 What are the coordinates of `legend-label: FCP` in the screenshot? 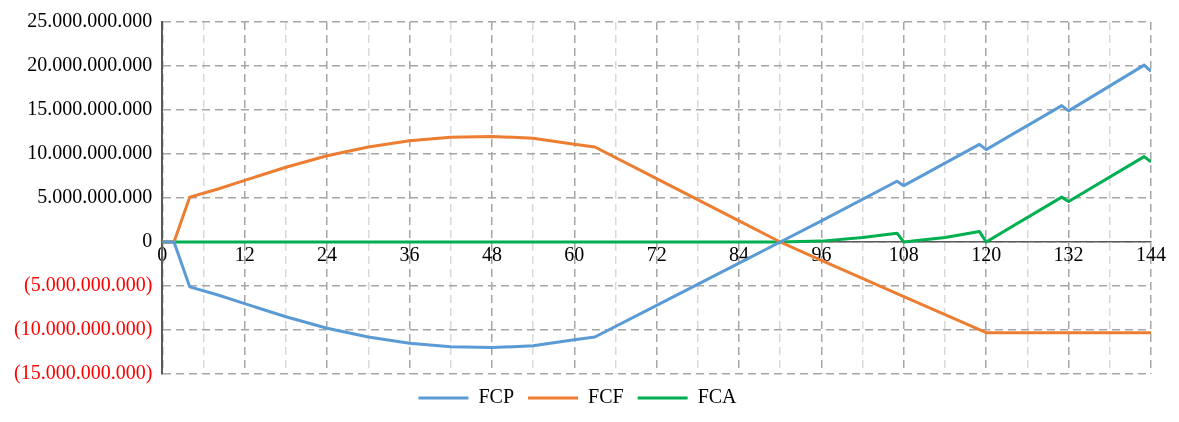 It's located at (496, 396).